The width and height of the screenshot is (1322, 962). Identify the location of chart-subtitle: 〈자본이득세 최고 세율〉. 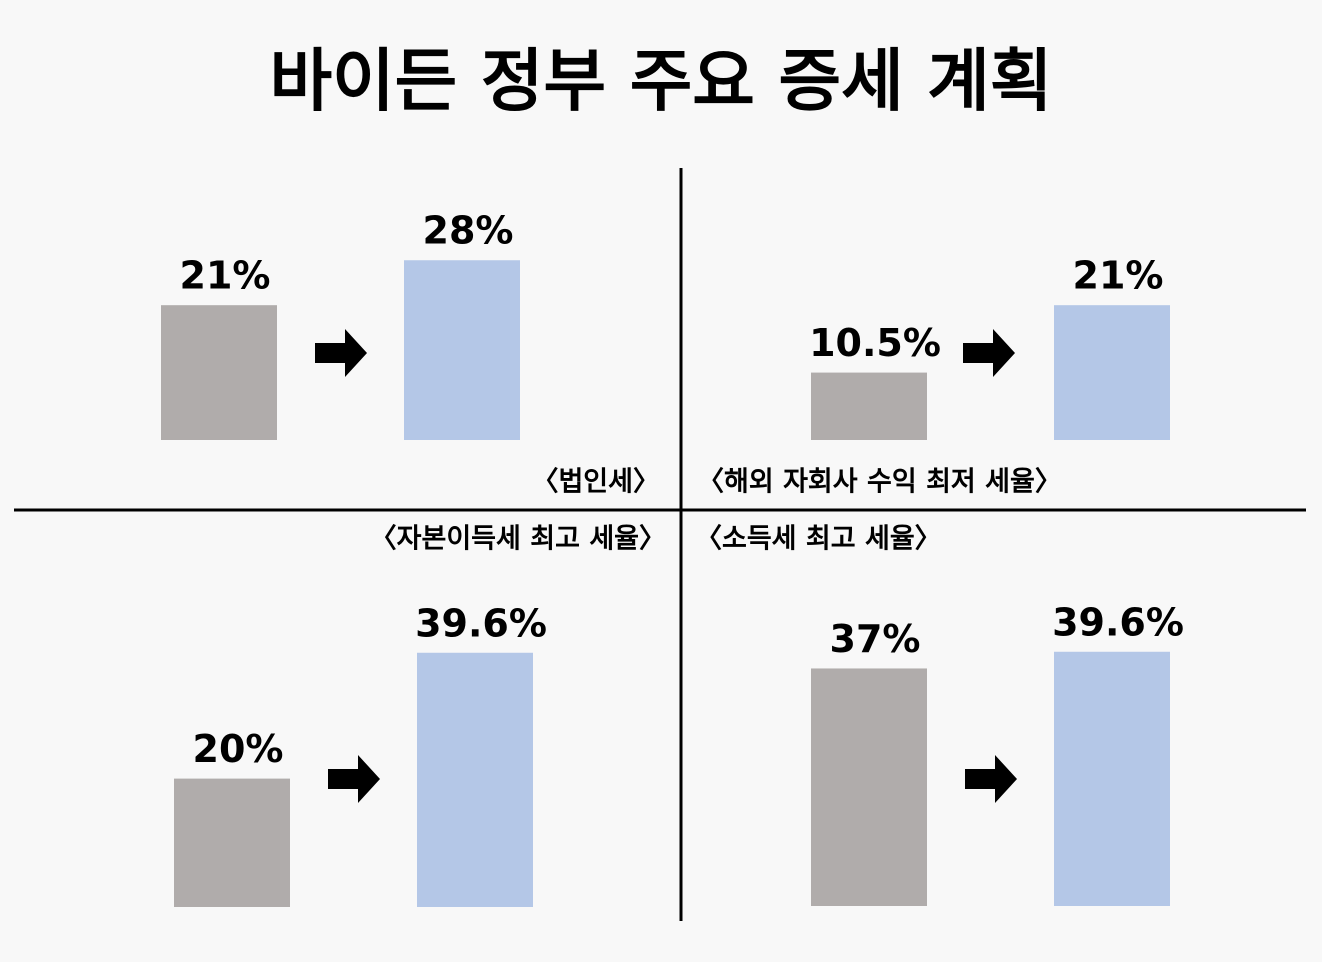
(518, 539).